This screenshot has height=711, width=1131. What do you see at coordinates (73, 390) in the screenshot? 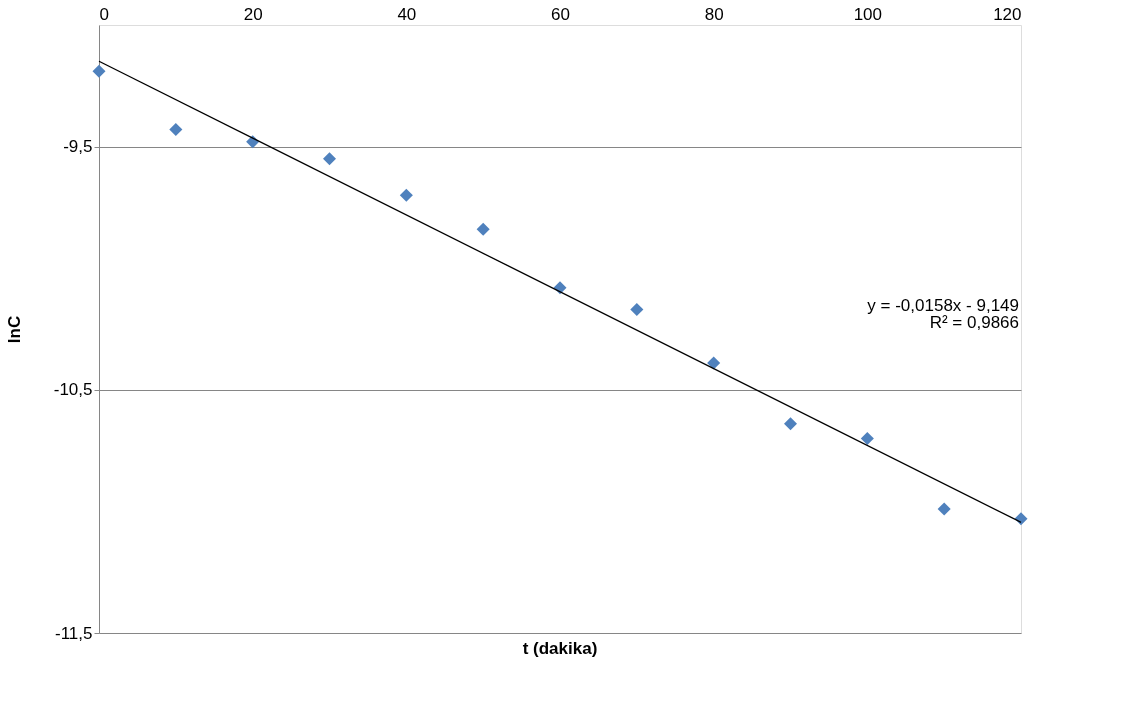
I see `y-tick-label: -10,5` at bounding box center [73, 390].